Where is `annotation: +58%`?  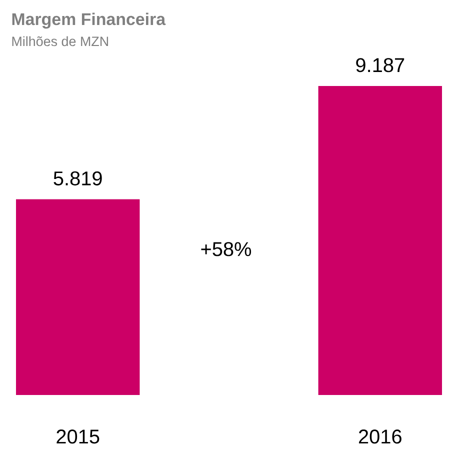
annotation: +58% is located at coordinates (226, 249).